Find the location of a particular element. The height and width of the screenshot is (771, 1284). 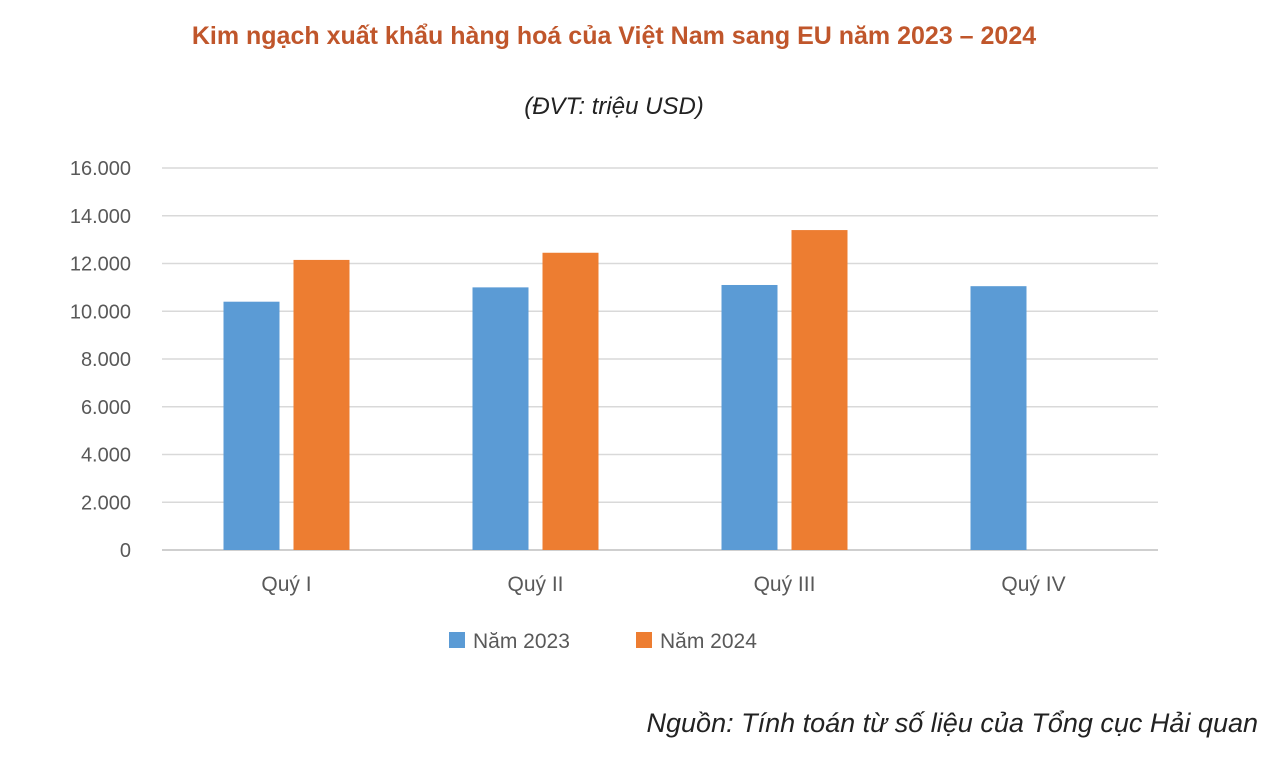

x-tick-label: Quý I is located at coordinates (286, 584).